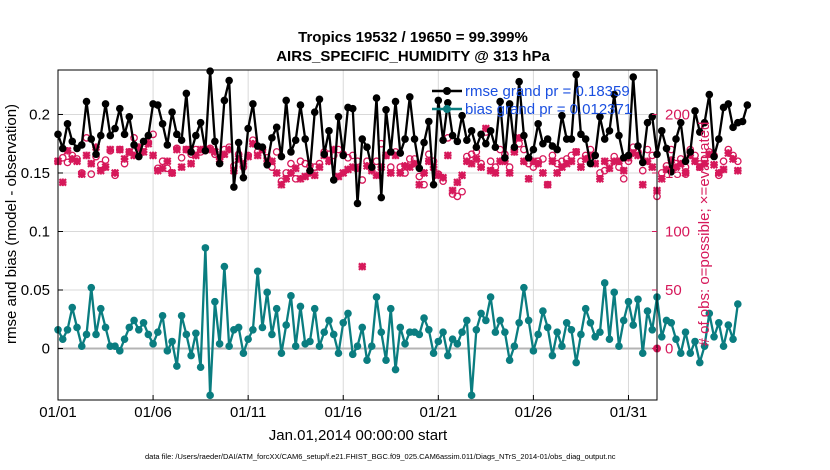  Describe the element at coordinates (46, 349) in the screenshot. I see `y-left-tick-label: 0` at that location.